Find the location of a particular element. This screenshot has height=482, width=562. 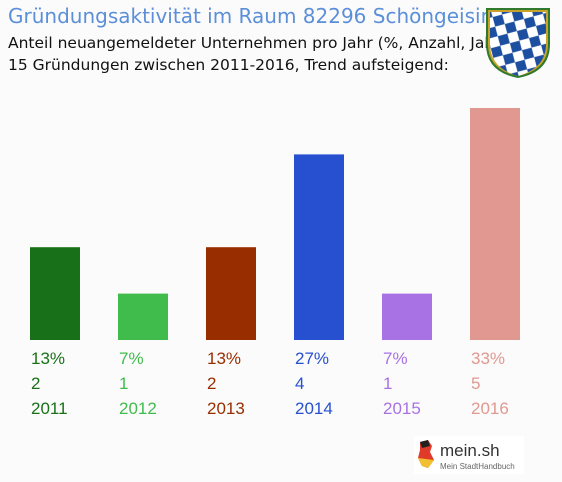

count-label-2016: 5 is located at coordinates (475, 383).